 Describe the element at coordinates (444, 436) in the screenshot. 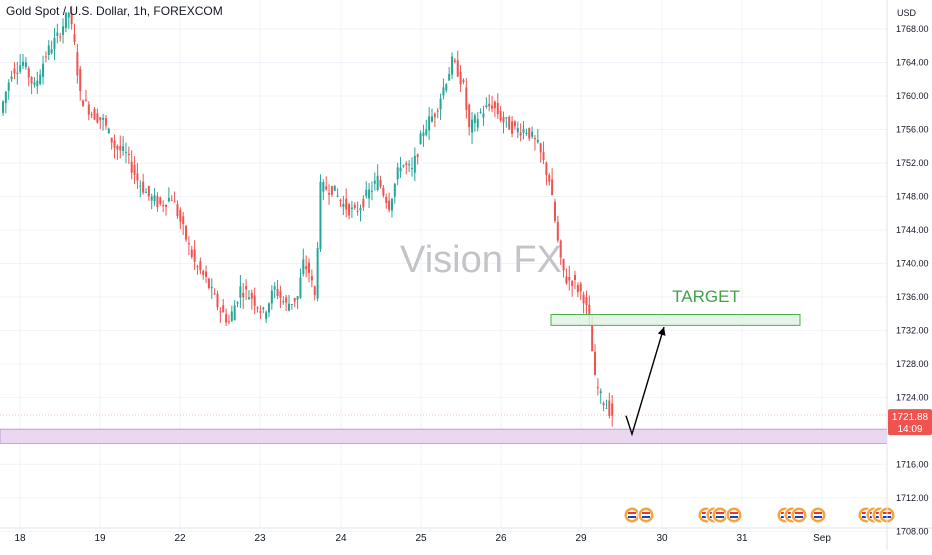

I see `support-zone` at that location.